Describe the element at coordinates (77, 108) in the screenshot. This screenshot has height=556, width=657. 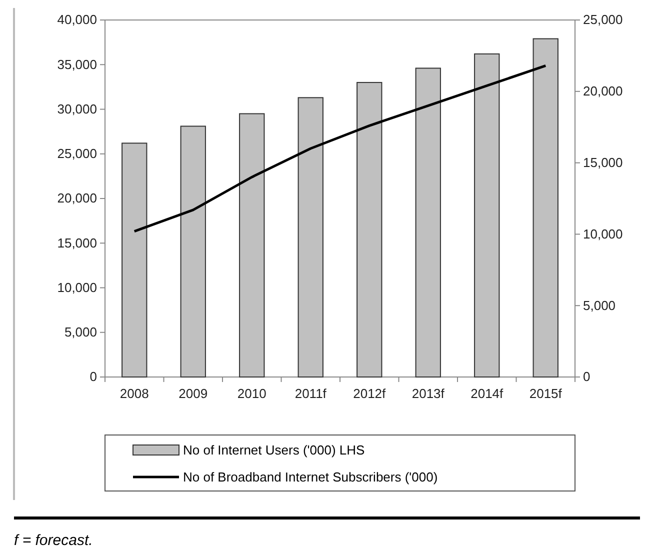
I see `y-tick-label: 30,000` at that location.